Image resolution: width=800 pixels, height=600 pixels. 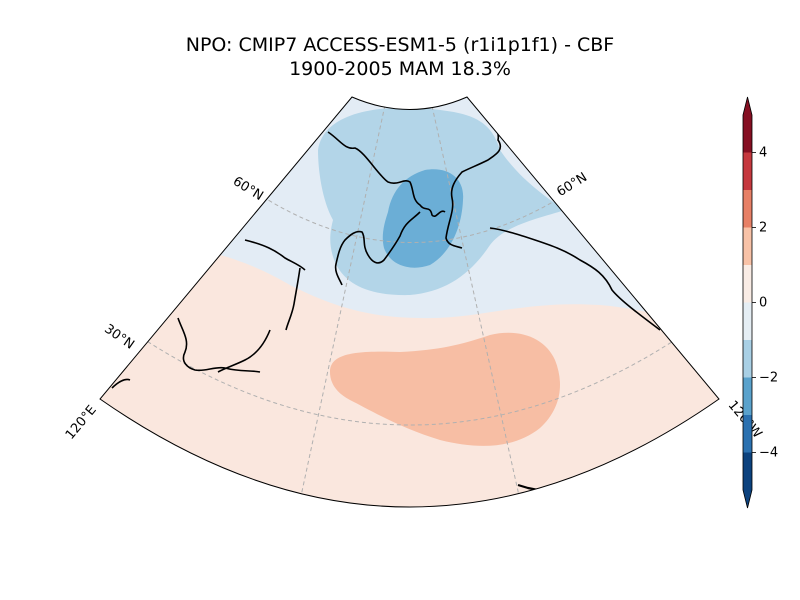 I want to click on colorbar-tick-label: 4, so click(x=763, y=153).